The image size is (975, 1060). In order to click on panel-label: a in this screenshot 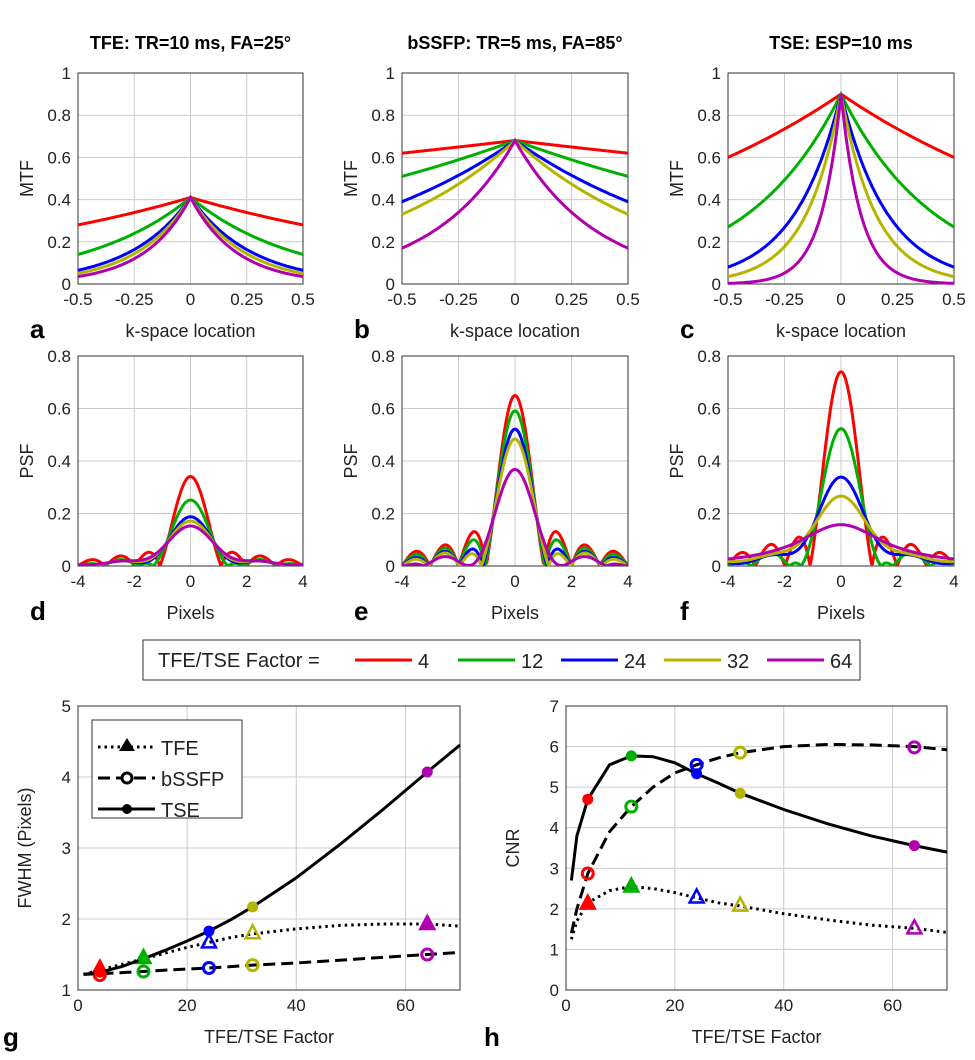, I will do `click(37, 329)`.